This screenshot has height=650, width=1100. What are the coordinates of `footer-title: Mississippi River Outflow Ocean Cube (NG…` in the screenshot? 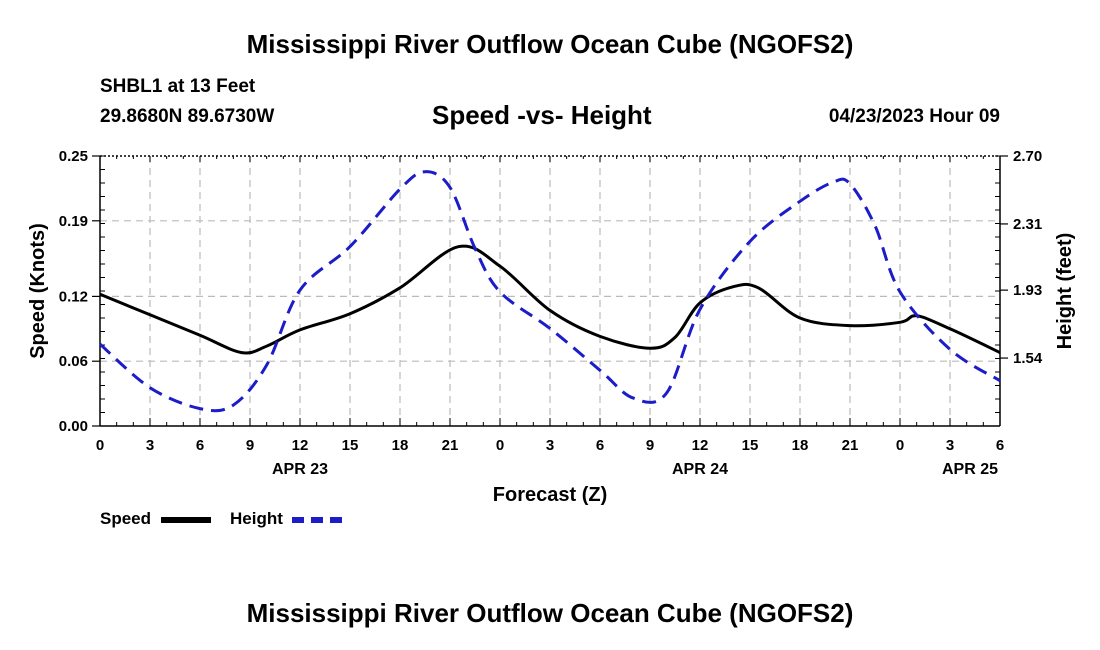 It's located at (550, 613).